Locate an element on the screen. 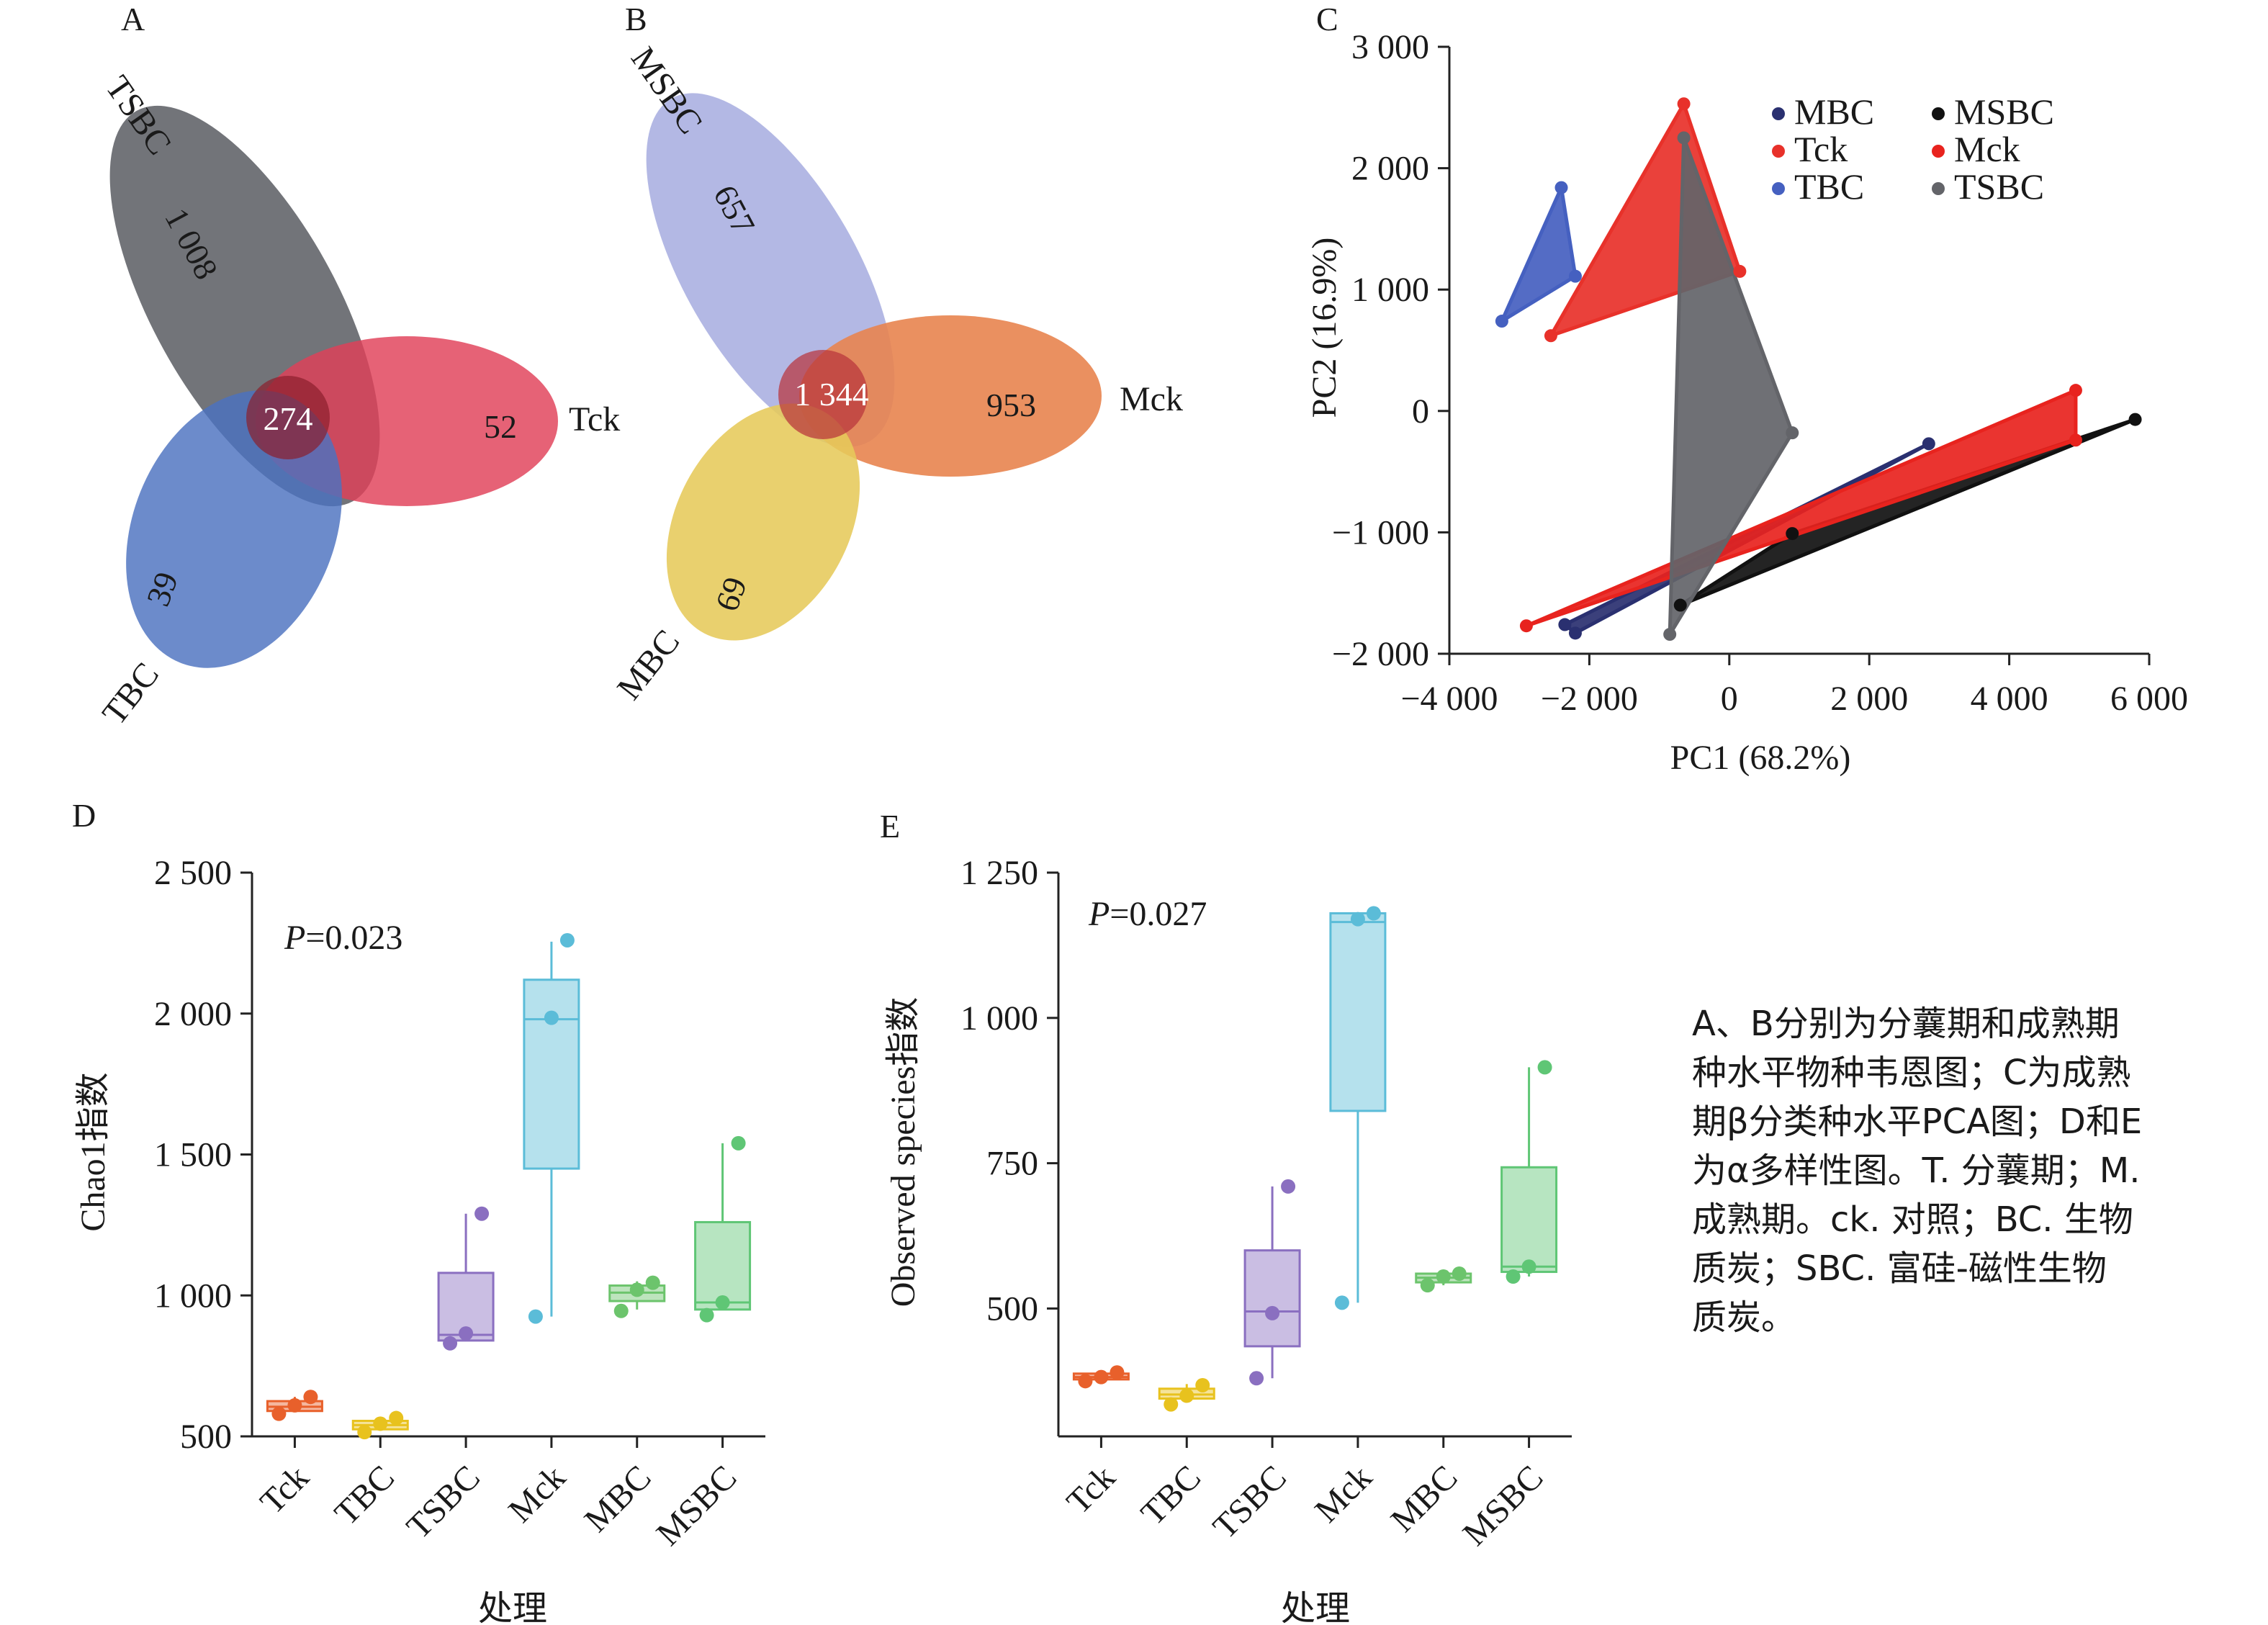 The height and width of the screenshot is (1625, 2268). observed-species-y-tick-label: 500 is located at coordinates (1012, 1308).